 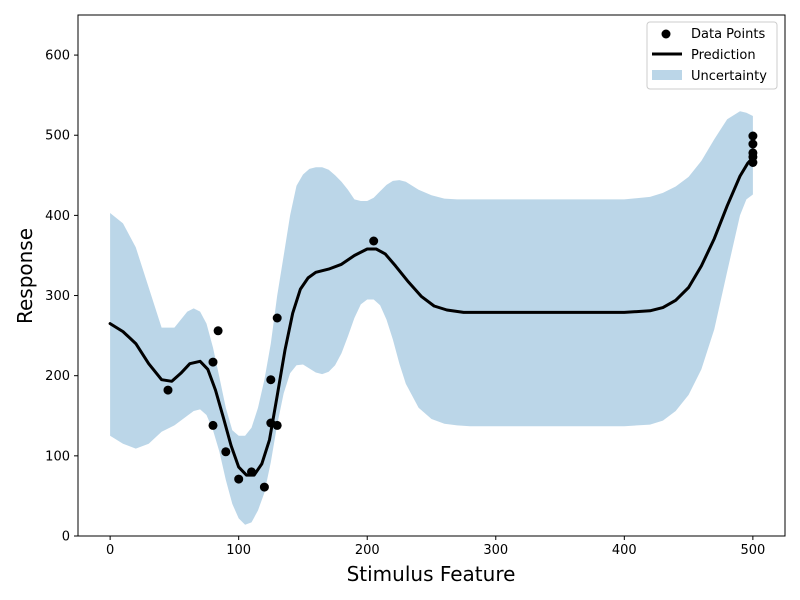 I want to click on x-axis-label: Stimulus Feature, so click(x=431, y=574).